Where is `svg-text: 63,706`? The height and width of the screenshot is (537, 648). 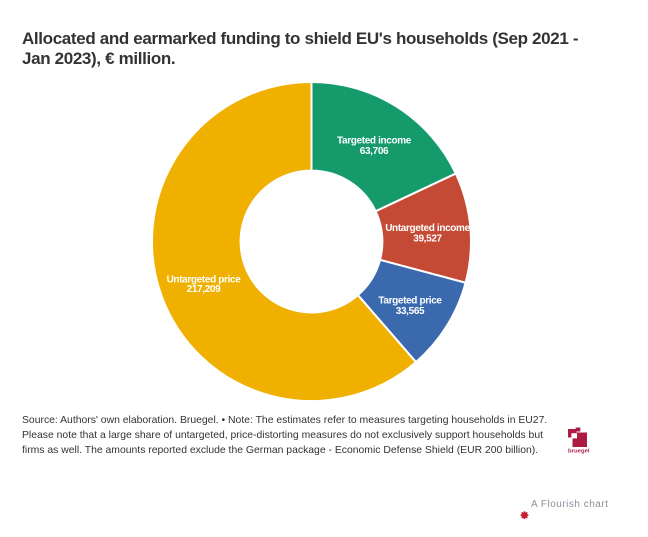
svg-text: 63,706 is located at coordinates (374, 151).